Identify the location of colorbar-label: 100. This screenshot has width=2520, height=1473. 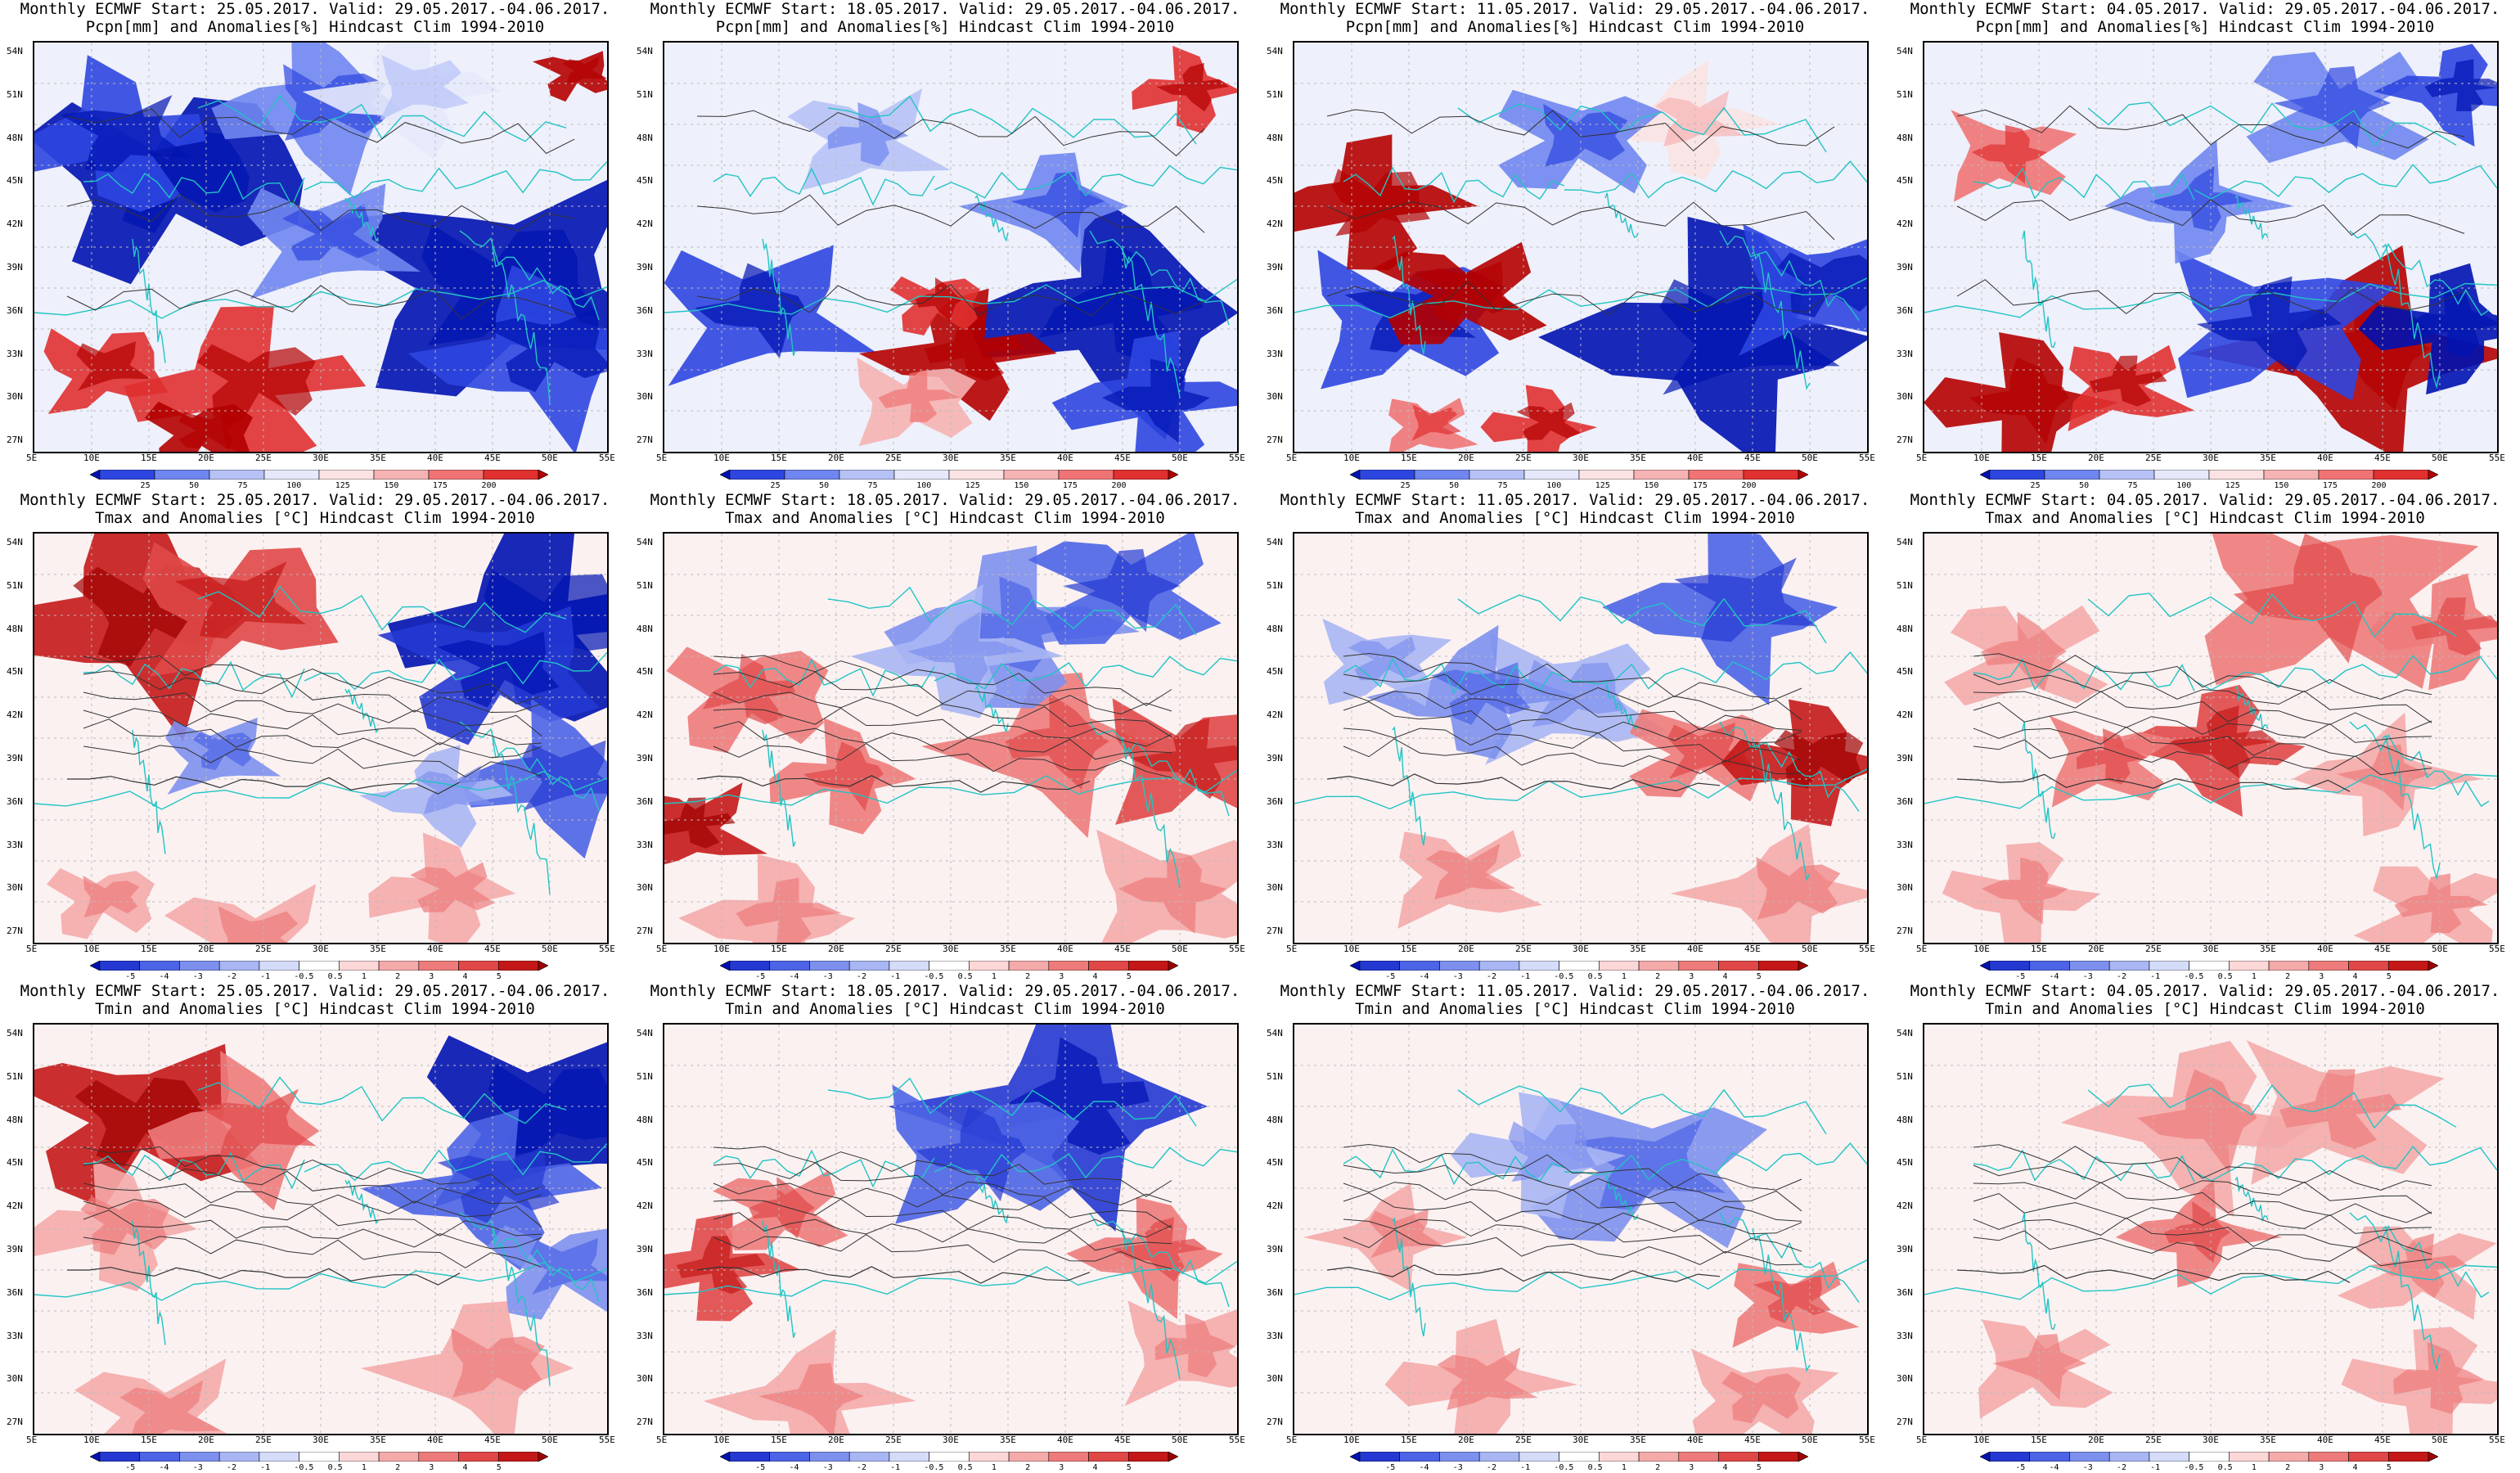
(294, 486).